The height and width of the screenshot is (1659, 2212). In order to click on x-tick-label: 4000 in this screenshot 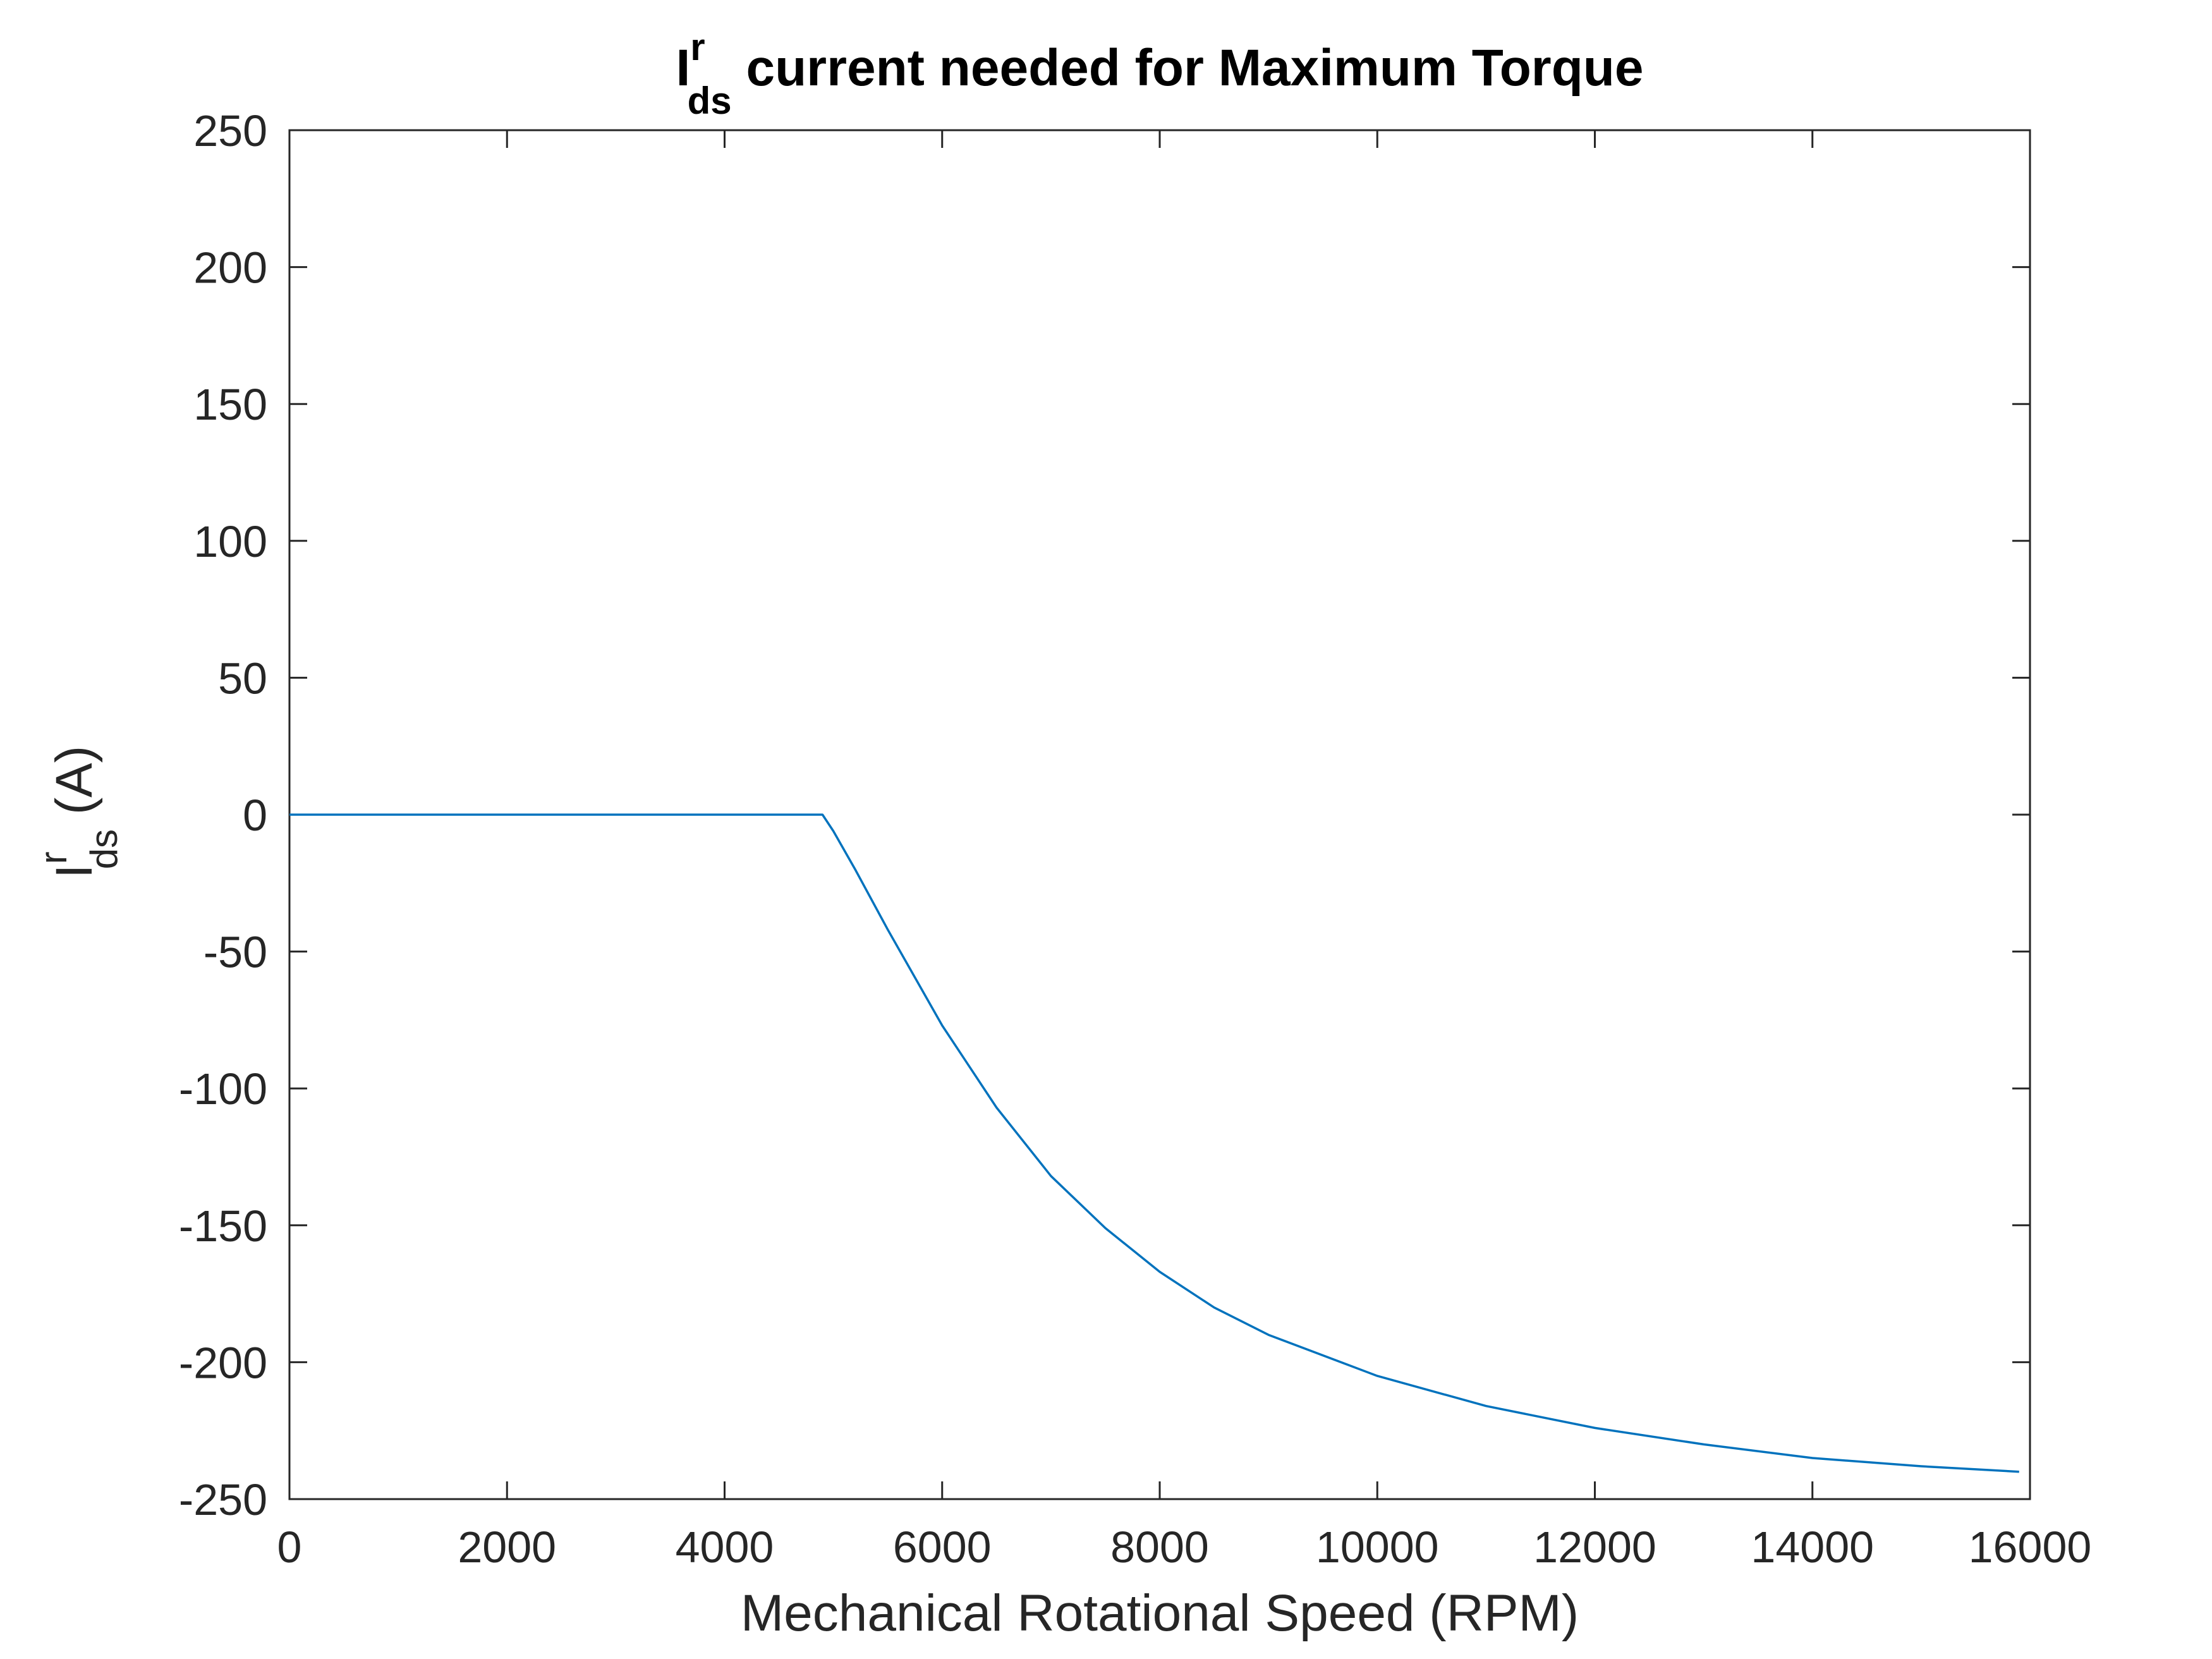, I will do `click(725, 1547)`.